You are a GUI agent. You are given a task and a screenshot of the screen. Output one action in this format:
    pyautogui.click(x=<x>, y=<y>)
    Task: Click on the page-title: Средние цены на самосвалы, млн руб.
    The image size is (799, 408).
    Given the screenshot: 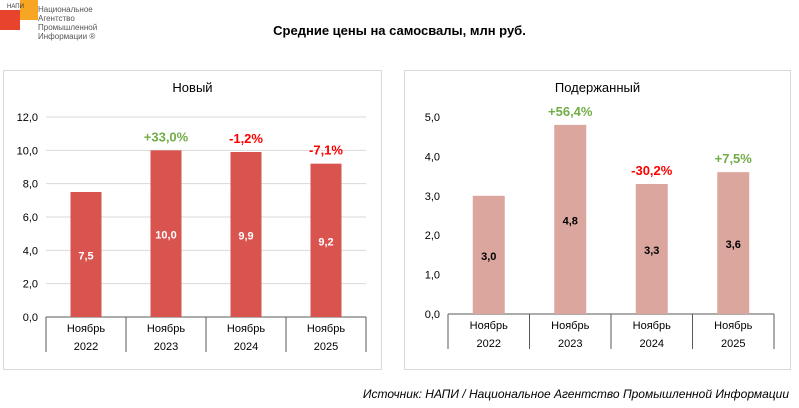 What is the action you would take?
    pyautogui.click(x=399, y=30)
    